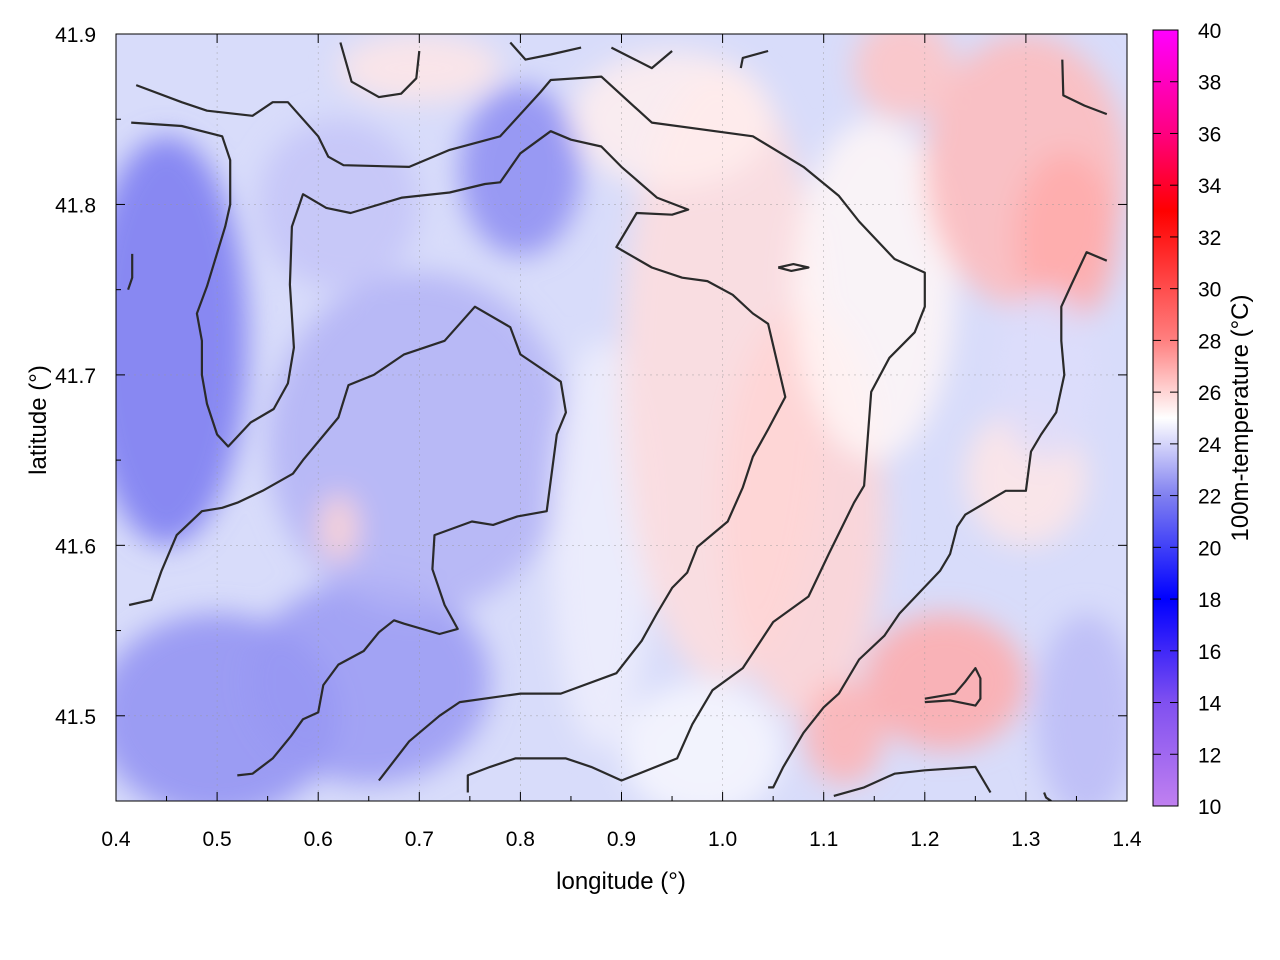 This screenshot has height=960, width=1280. I want to click on colorbar-tick-label: 18, so click(1209, 600).